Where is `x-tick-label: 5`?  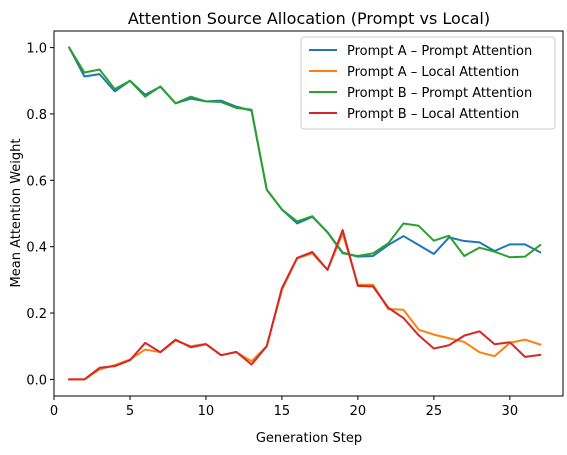
x-tick-label: 5 is located at coordinates (130, 411).